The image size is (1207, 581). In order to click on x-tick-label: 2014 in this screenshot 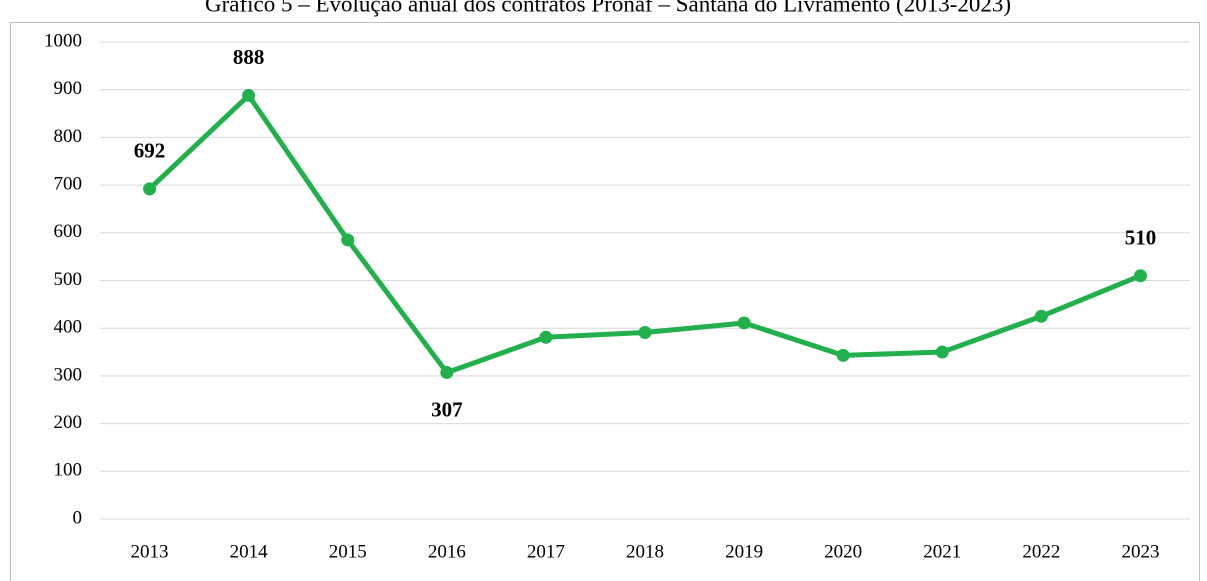, I will do `click(249, 551)`.